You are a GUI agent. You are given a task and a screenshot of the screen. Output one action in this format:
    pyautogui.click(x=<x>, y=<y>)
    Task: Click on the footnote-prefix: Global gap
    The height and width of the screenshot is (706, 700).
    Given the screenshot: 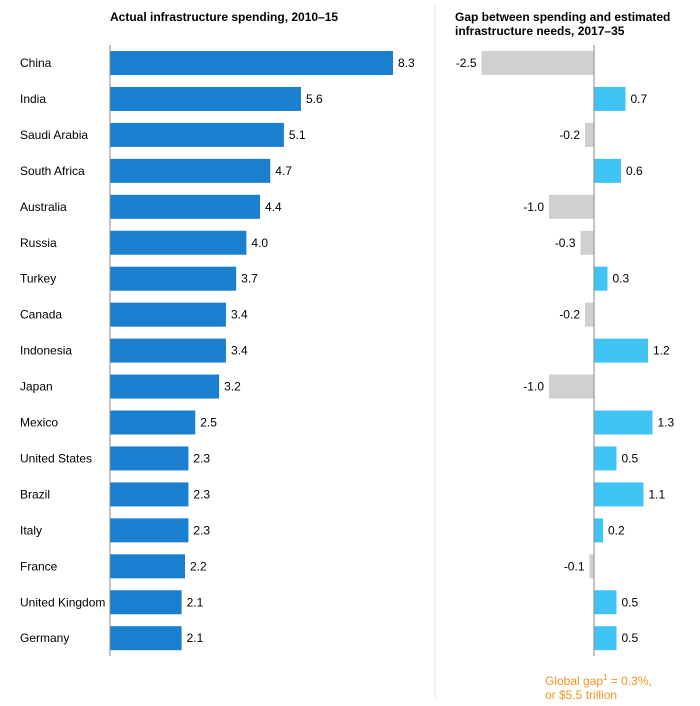 What is the action you would take?
    pyautogui.click(x=574, y=681)
    